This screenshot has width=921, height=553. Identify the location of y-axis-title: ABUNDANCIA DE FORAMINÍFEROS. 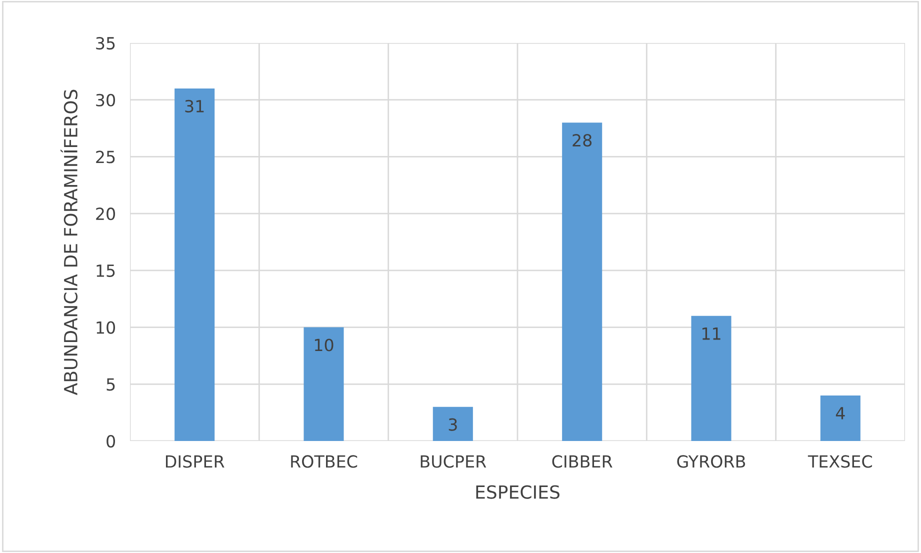
(69, 243).